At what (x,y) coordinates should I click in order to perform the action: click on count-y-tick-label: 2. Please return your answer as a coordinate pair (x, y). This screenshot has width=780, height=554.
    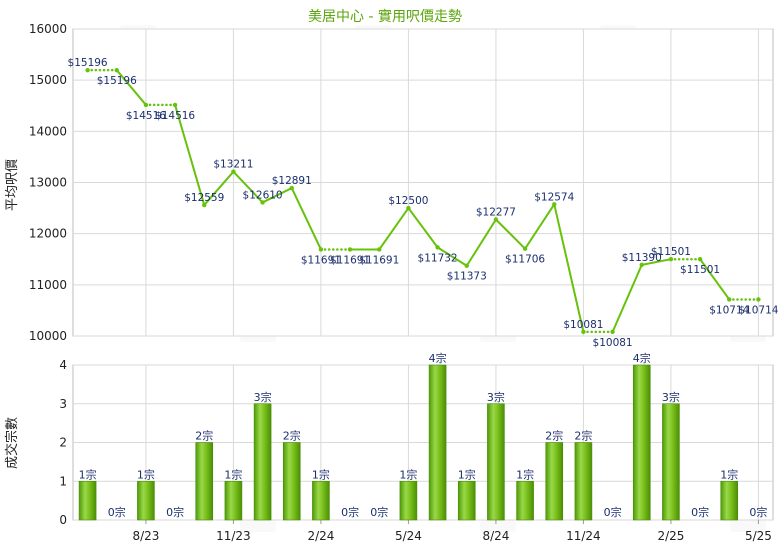
    Looking at the image, I should click on (63, 443).